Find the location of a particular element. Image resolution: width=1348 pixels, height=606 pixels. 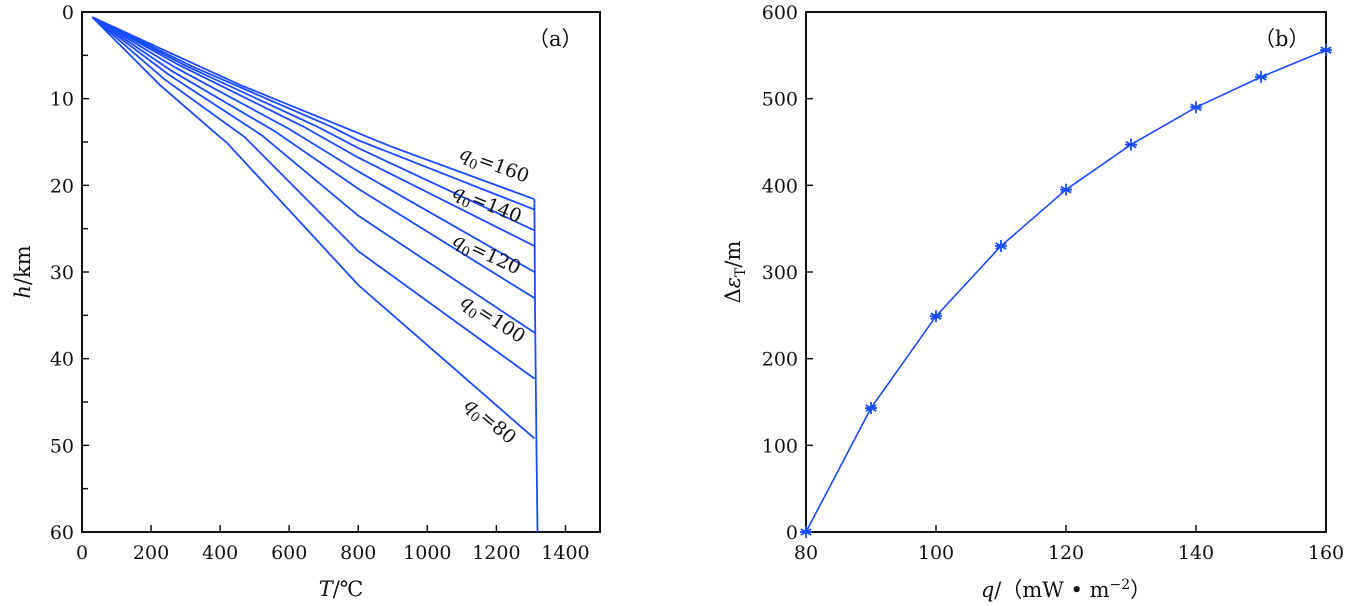

x-unit: /（mW • m is located at coordinates (1051, 590).